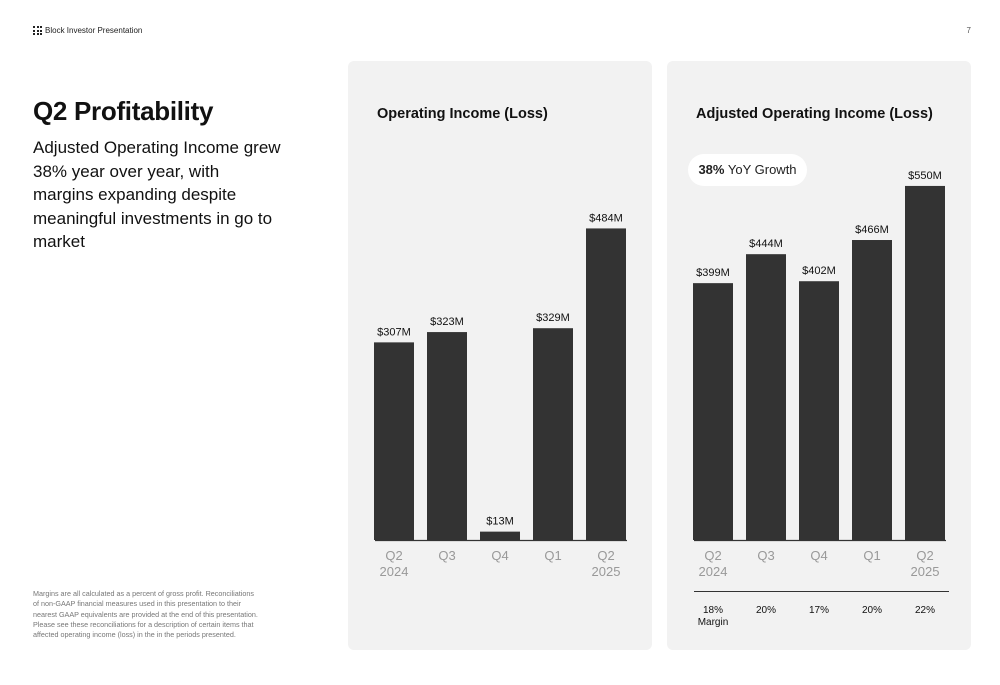 This screenshot has width=1000, height=685. What do you see at coordinates (762, 169) in the screenshot?
I see `yoy-growth-text: YoY Growth` at bounding box center [762, 169].